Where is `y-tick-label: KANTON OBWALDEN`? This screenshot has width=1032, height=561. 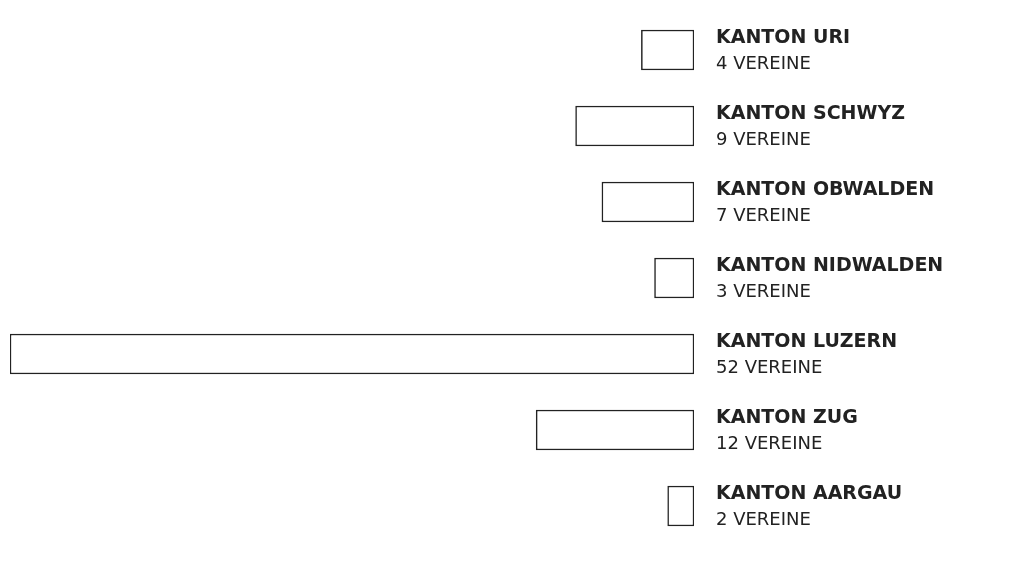
y-tick-label: KANTON OBWALDEN is located at coordinates (825, 187).